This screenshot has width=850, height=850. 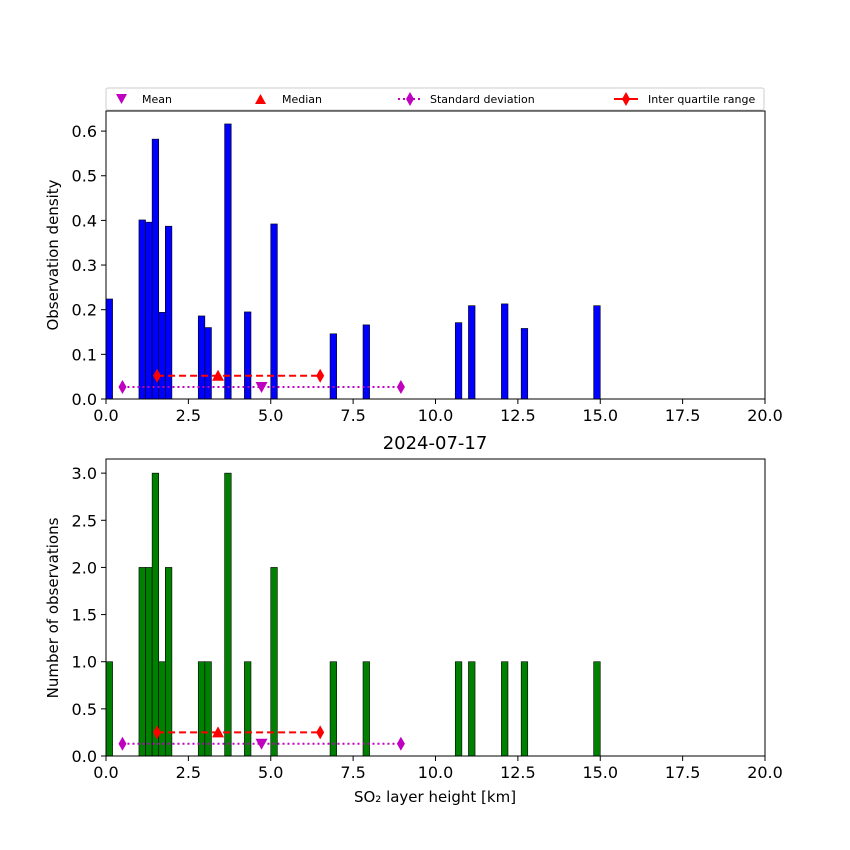 I want to click on ytick-label-0-4: 0.4, so click(x=84, y=220).